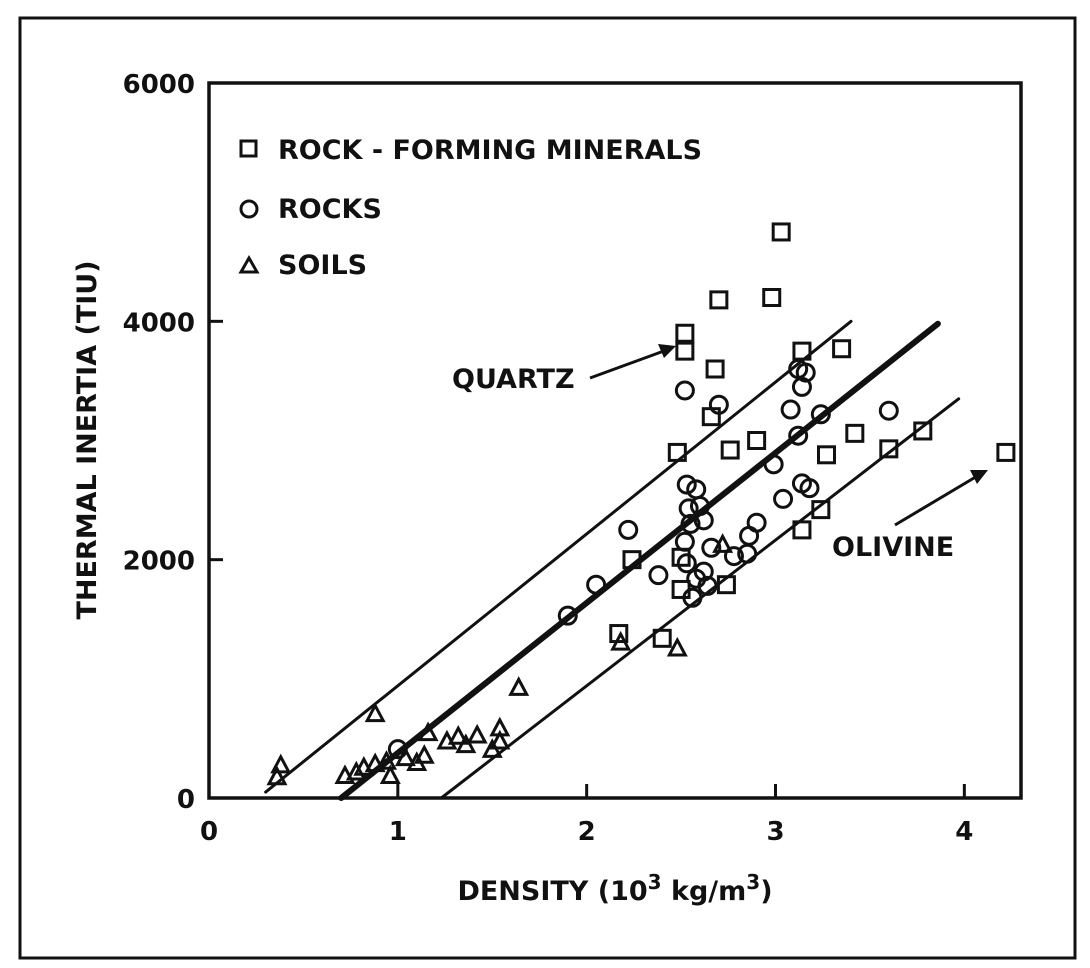 Image resolution: width=1090 pixels, height=968 pixels. What do you see at coordinates (939, 498) in the screenshot?
I see `annotation-olivine-arrow` at bounding box center [939, 498].